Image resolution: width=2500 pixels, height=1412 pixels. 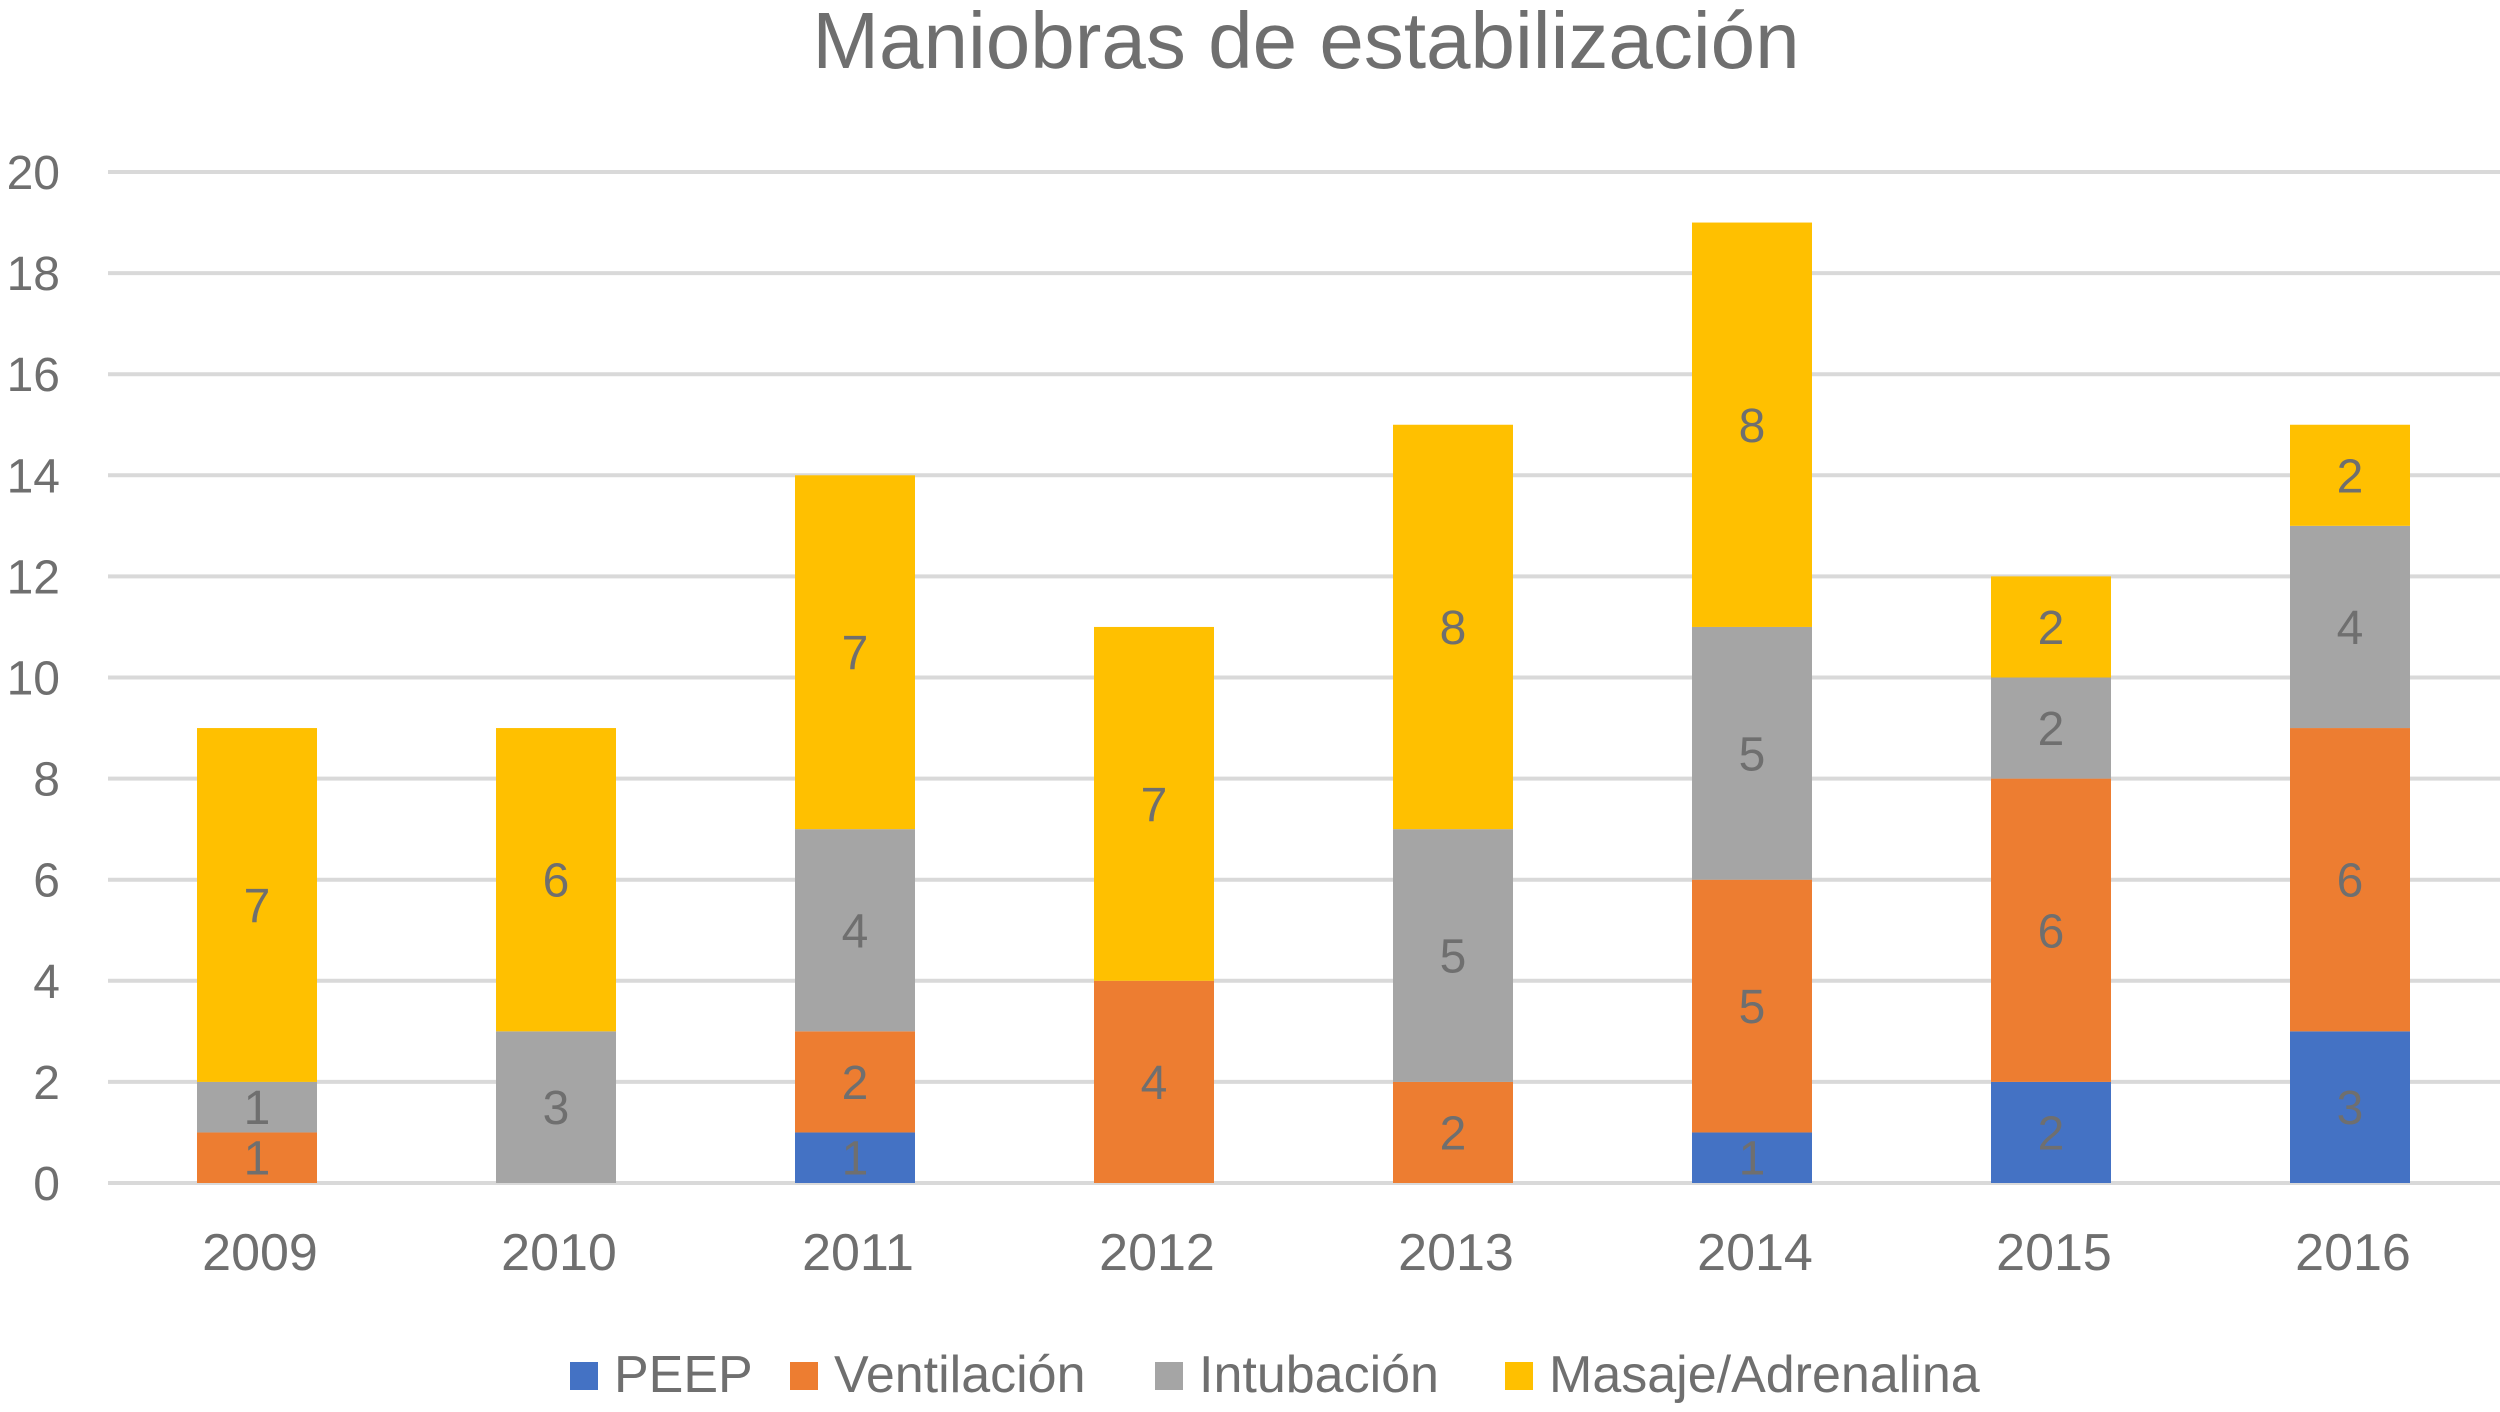 I want to click on y-tick-label: 16, so click(x=33, y=375).